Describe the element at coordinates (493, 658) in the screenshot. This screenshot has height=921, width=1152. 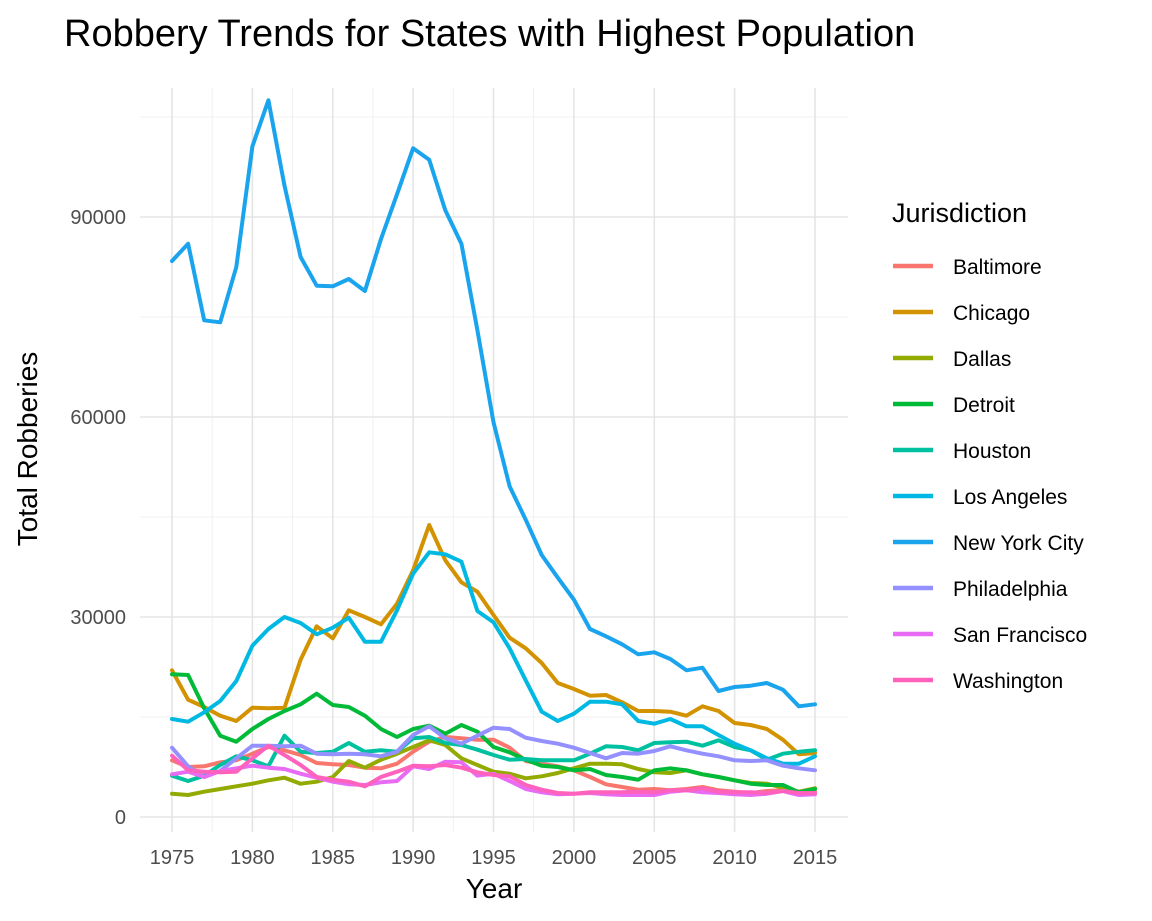
I see `series-line-los-angeles` at that location.